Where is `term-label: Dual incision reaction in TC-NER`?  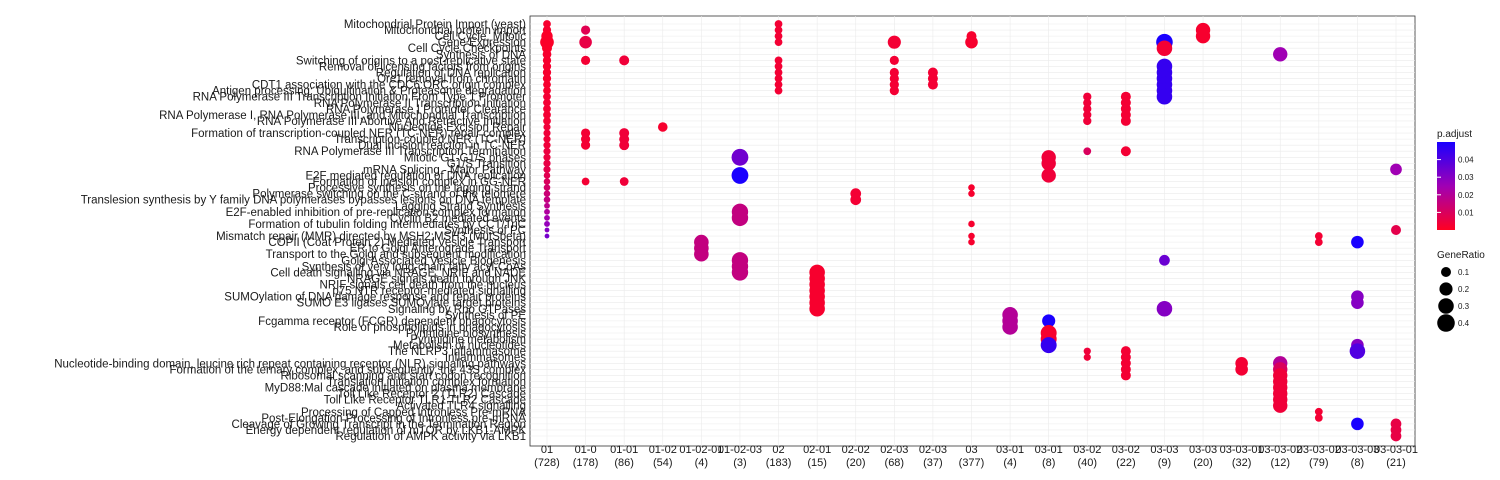 term-label: Dual incision reaction in TC-NER is located at coordinates (442, 146).